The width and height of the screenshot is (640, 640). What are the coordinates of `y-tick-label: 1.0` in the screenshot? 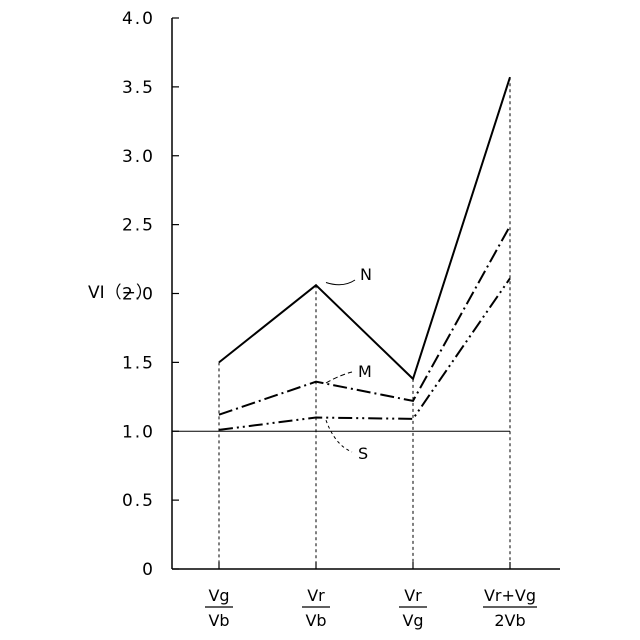 It's located at (138, 432).